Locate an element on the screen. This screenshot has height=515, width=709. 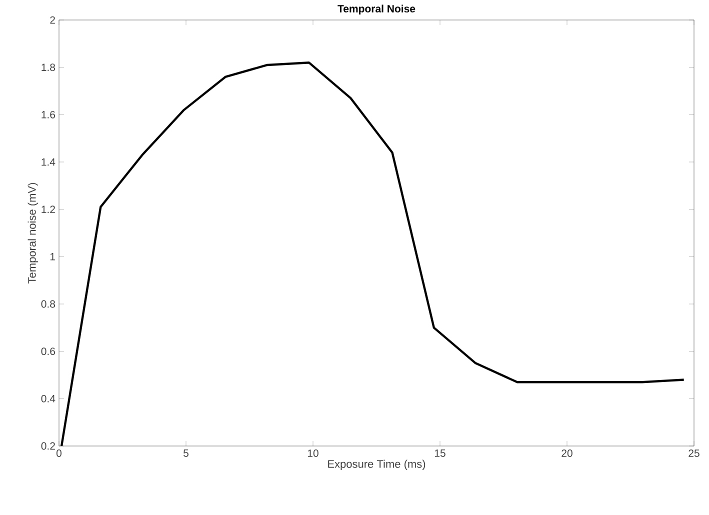
y-tick-label: 0.2 is located at coordinates (48, 446).